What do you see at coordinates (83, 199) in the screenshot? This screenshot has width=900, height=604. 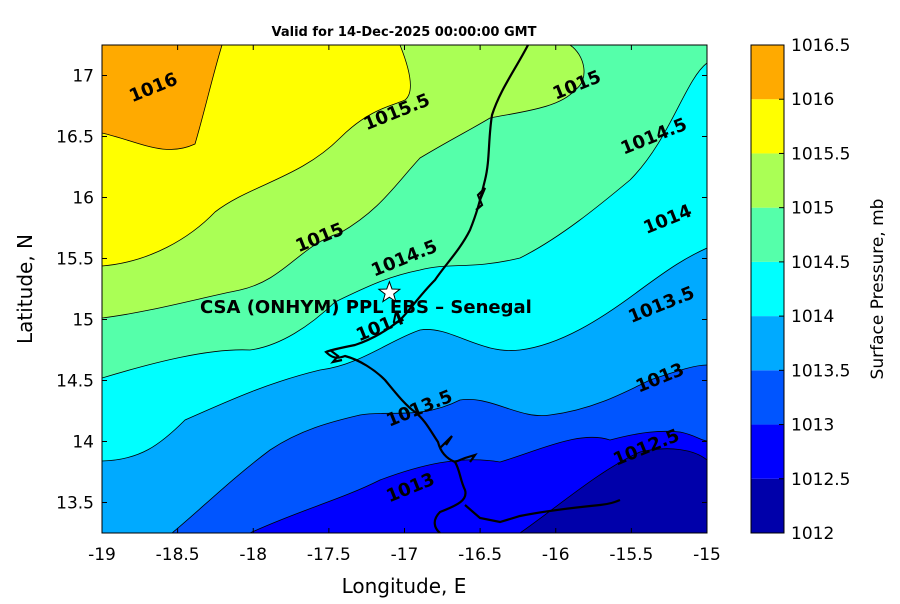 I see `y-tick-label: 16` at bounding box center [83, 199].